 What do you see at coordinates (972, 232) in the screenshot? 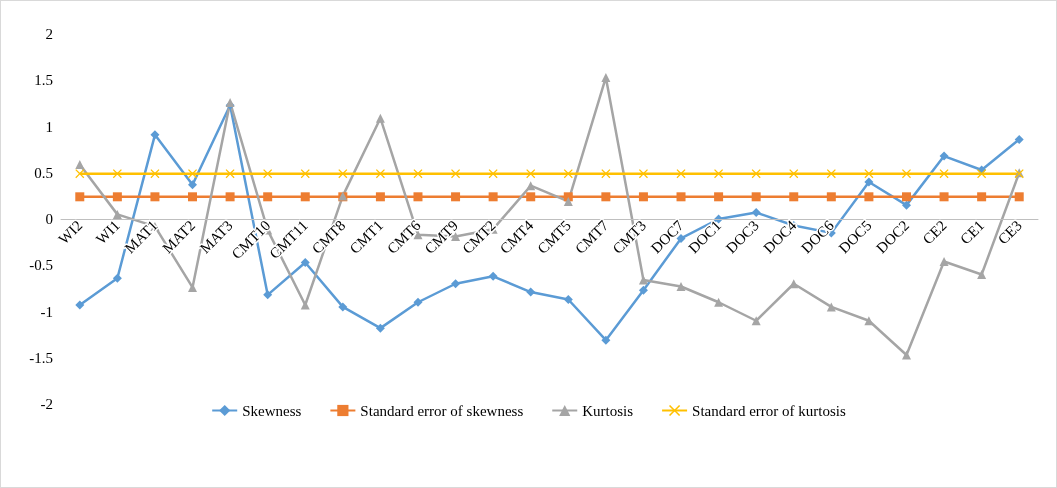
I see `x-tick-label: CE1` at bounding box center [972, 232].